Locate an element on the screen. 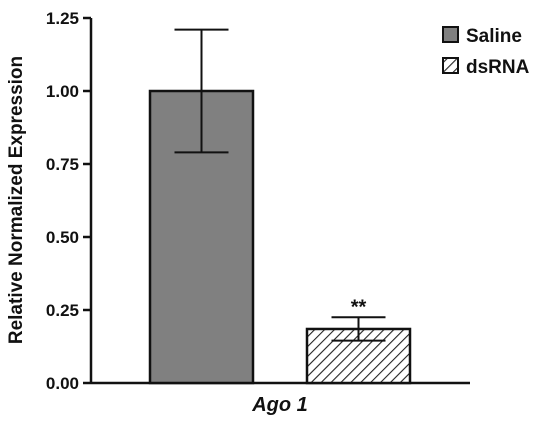  y-tick-label: 0.75 is located at coordinates (62, 164).